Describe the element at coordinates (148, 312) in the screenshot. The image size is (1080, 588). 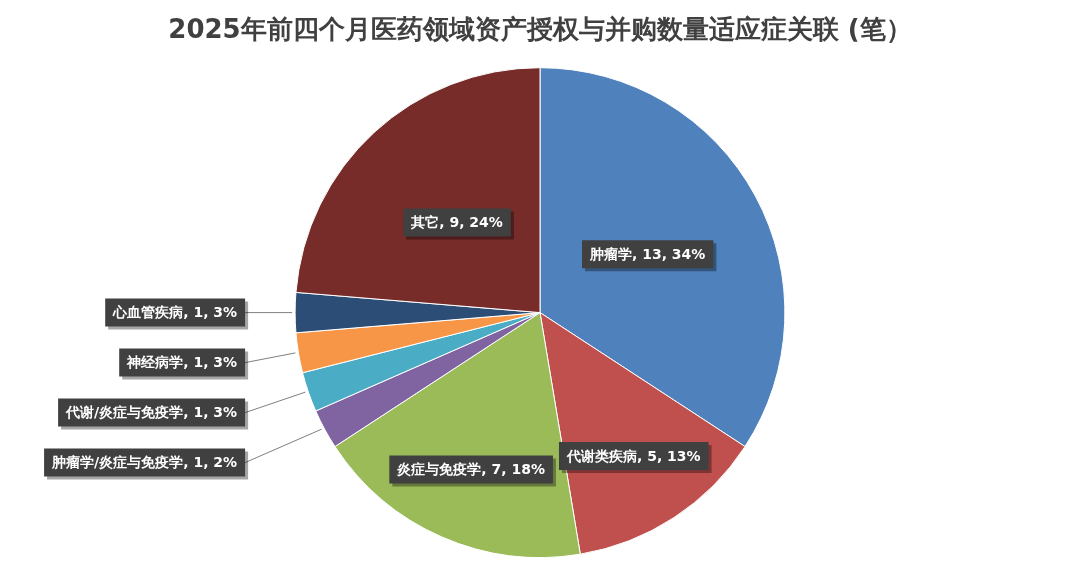
I see `slice-label: 心血管疾病` at that location.